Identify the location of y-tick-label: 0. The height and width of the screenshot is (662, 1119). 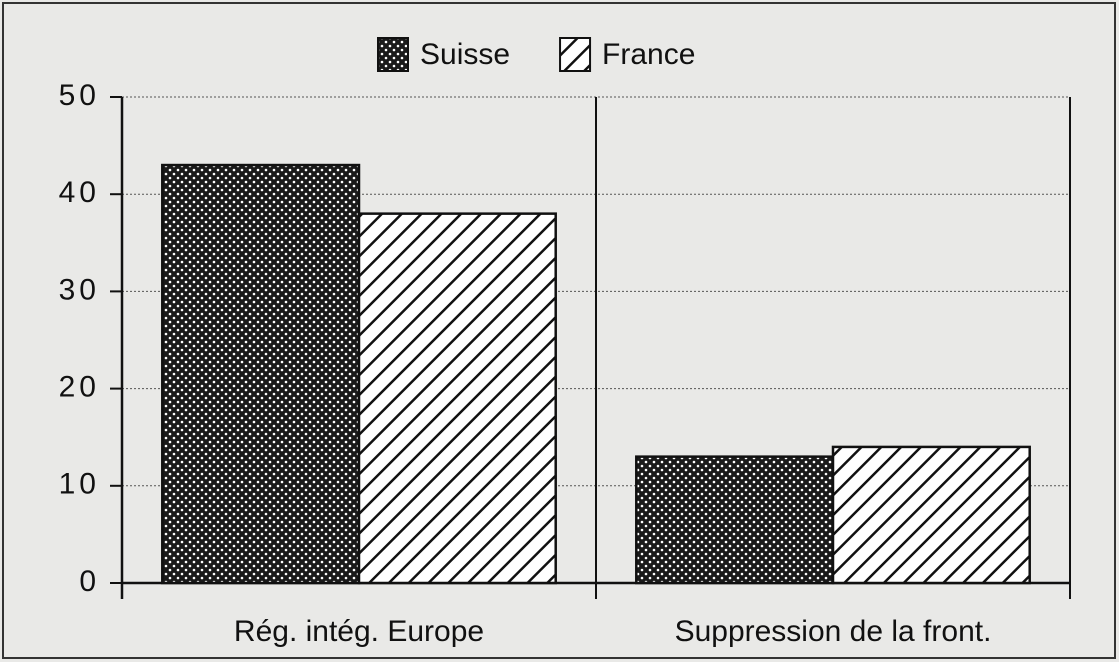
(89, 581).